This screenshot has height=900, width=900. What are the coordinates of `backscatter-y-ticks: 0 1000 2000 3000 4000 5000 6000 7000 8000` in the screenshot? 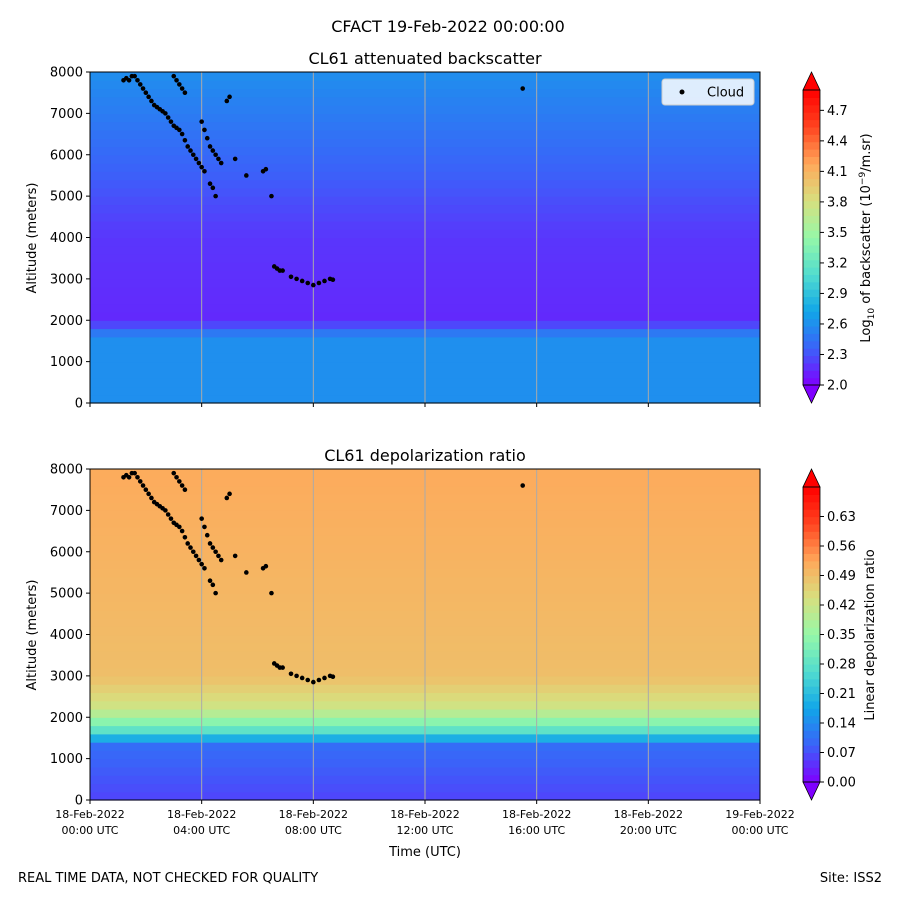 It's located at (70, 239).